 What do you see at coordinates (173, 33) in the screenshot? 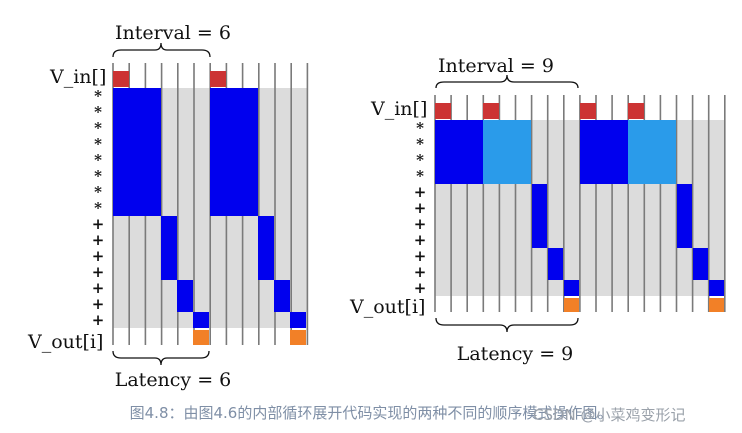
I see `interval-label: Interval = 6` at bounding box center [173, 33].